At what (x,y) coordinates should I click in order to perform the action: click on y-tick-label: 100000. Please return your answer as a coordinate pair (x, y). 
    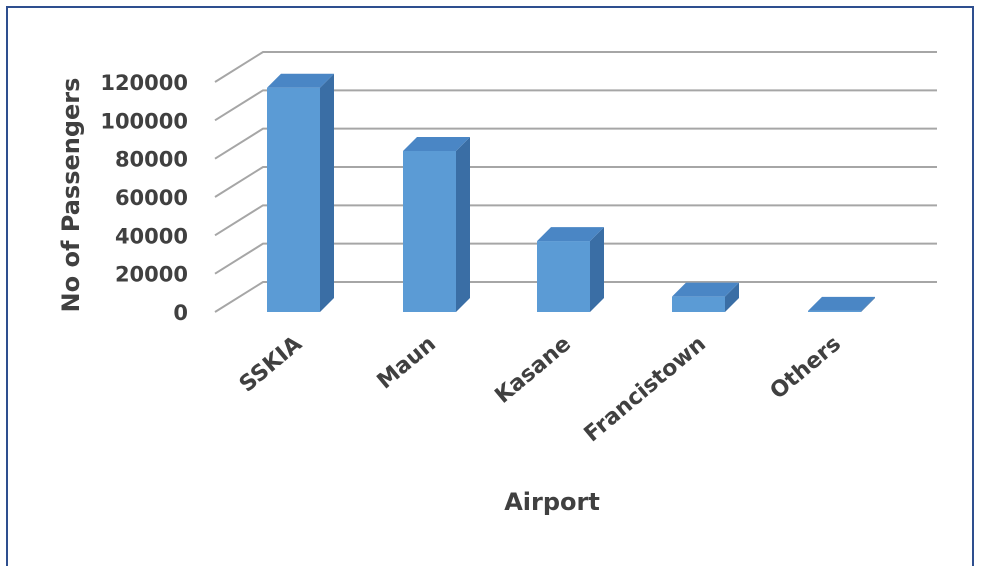
    Looking at the image, I should click on (144, 121).